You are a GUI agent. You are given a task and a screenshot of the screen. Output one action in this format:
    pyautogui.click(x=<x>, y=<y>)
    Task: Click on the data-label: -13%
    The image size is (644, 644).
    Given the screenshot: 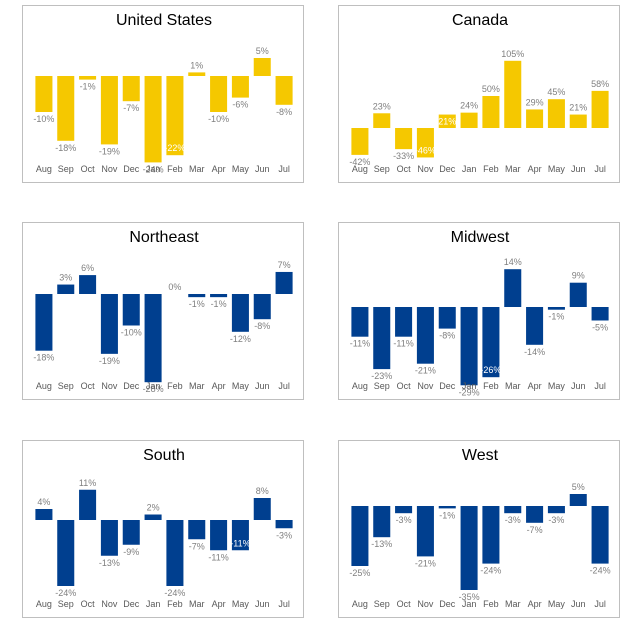 What is the action you would take?
    pyautogui.click(x=109, y=563)
    